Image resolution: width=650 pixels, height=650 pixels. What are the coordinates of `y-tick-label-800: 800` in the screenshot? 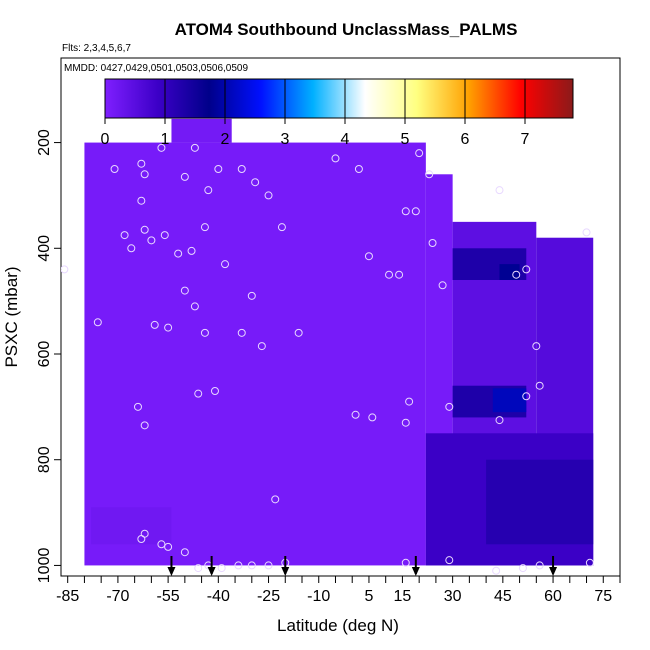 It's located at (44, 459).